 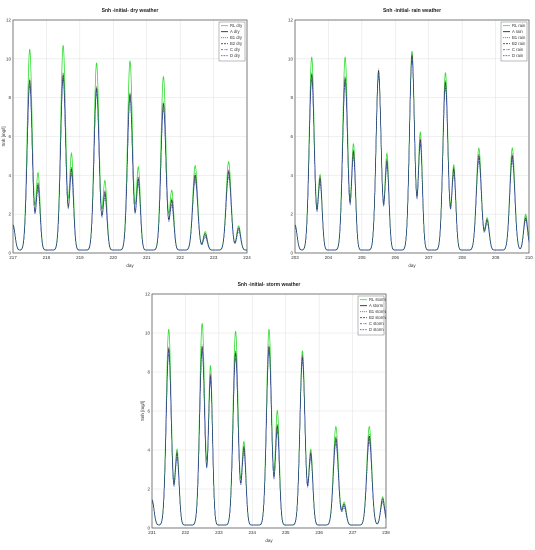 I want to click on legend-entry: B1 rain, so click(x=519, y=37).